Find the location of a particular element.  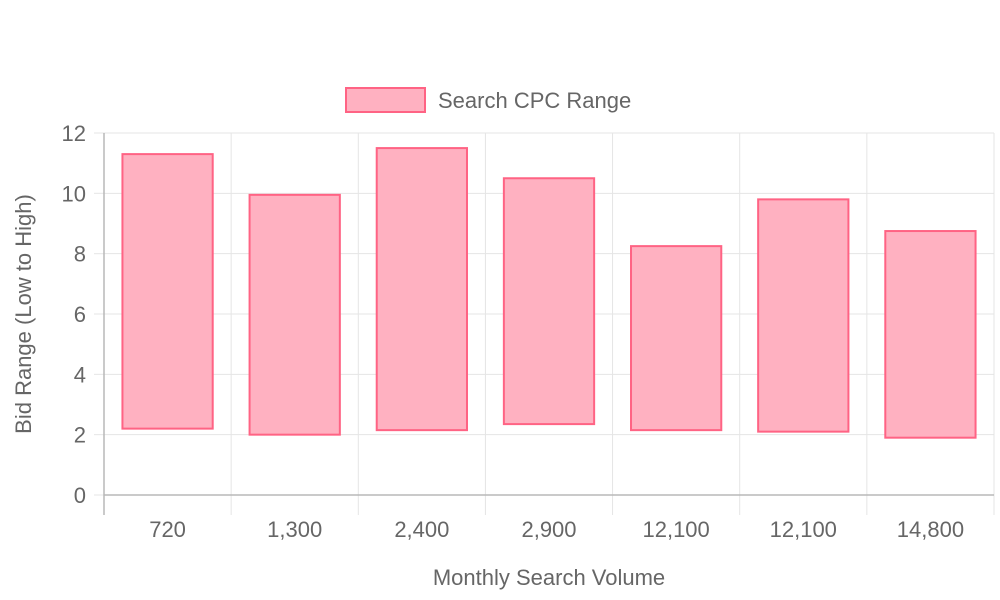

x-tick-label: 14,800 is located at coordinates (930, 529).